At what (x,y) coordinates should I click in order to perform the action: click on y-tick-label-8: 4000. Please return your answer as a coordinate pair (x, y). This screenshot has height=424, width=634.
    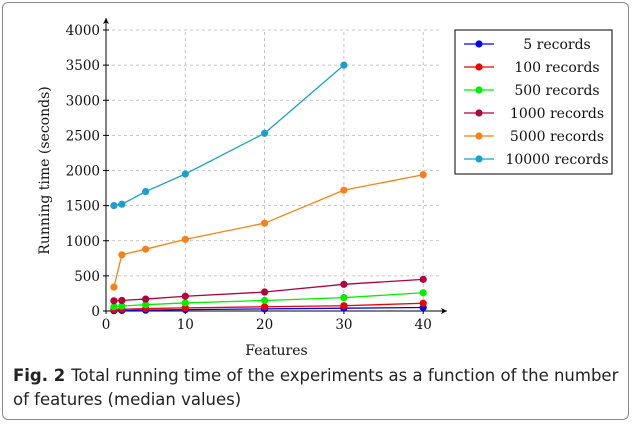
    Looking at the image, I should click on (83, 31).